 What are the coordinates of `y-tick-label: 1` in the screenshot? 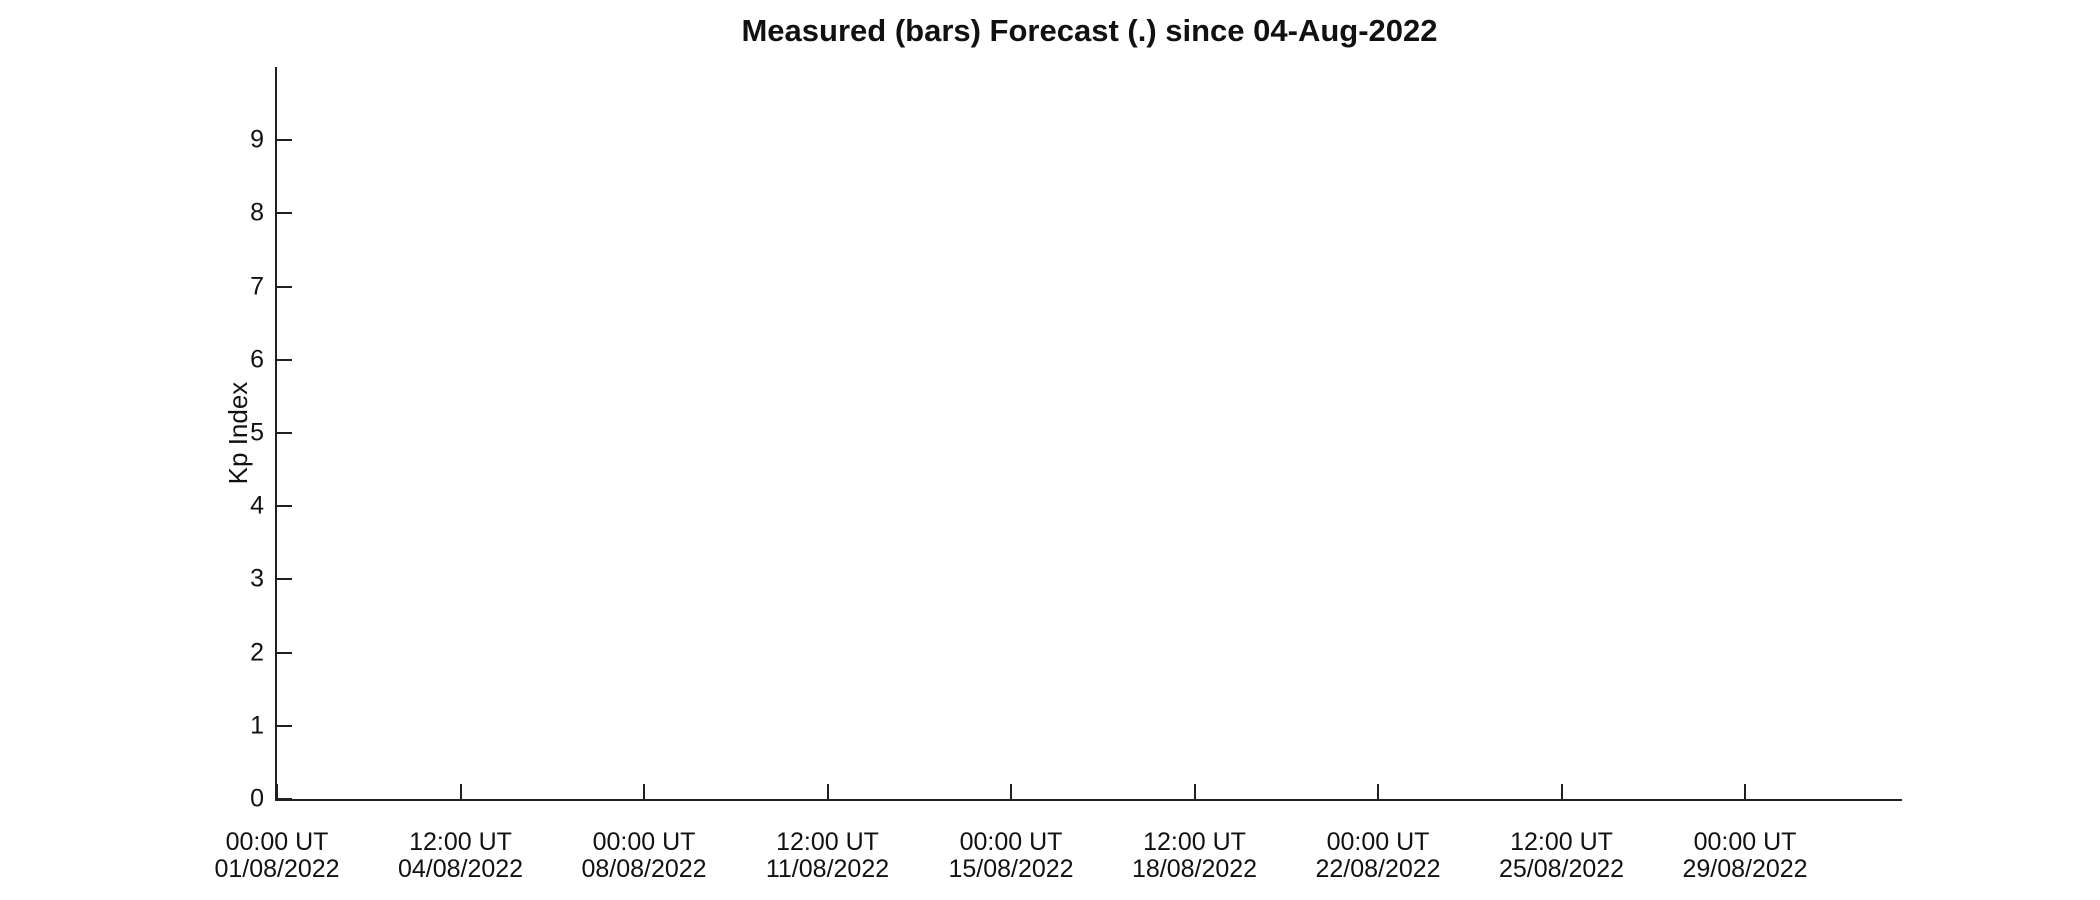 It's located at (257, 725).